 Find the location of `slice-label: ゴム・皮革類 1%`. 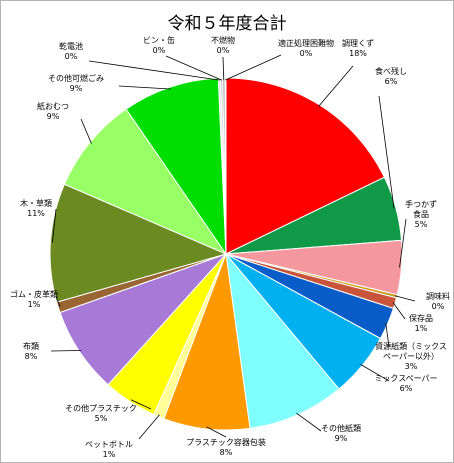

slice-label: ゴム・皮革類 1% is located at coordinates (34, 299).